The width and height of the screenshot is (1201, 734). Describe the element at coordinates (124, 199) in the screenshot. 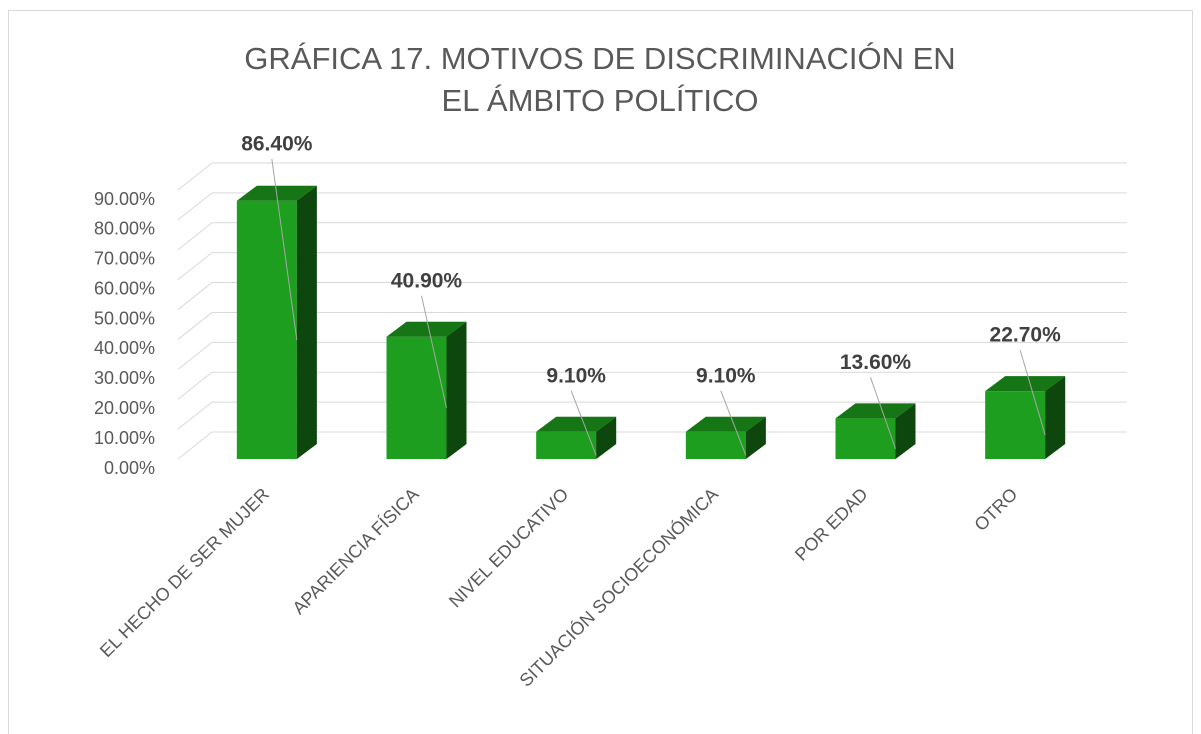

I see `y-tick-label: 90.00%` at that location.